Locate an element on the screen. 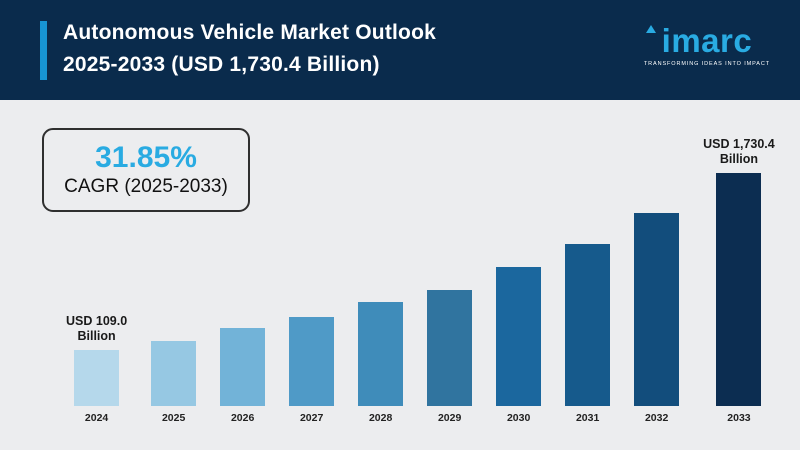 The height and width of the screenshot is (450, 800). bar-column-2028: 2028 is located at coordinates (381, 363).